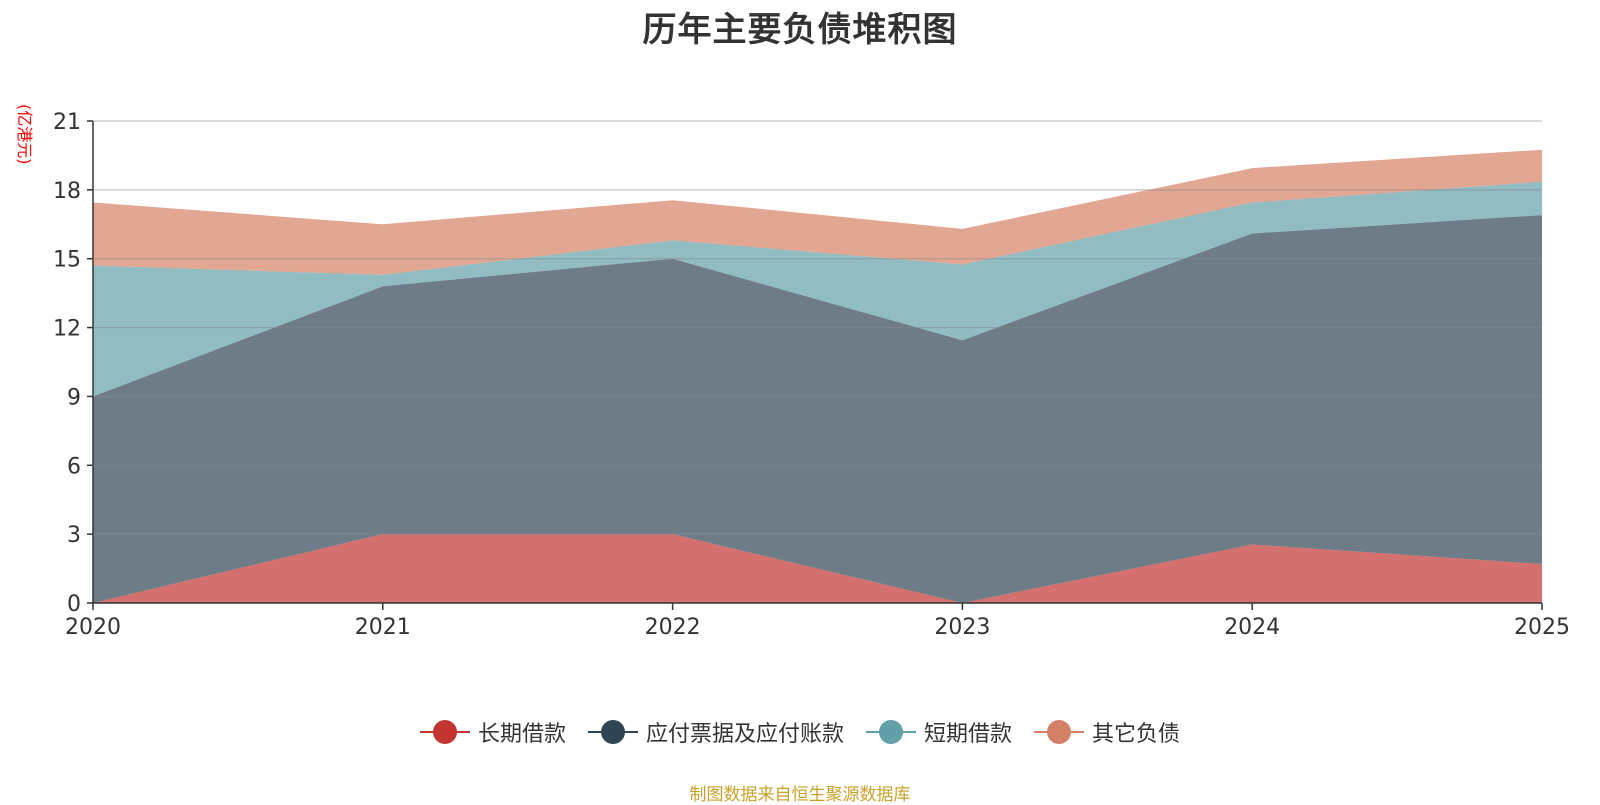 The image size is (1600, 805). What do you see at coordinates (968, 734) in the screenshot?
I see `legend-label: 短期借款` at bounding box center [968, 734].